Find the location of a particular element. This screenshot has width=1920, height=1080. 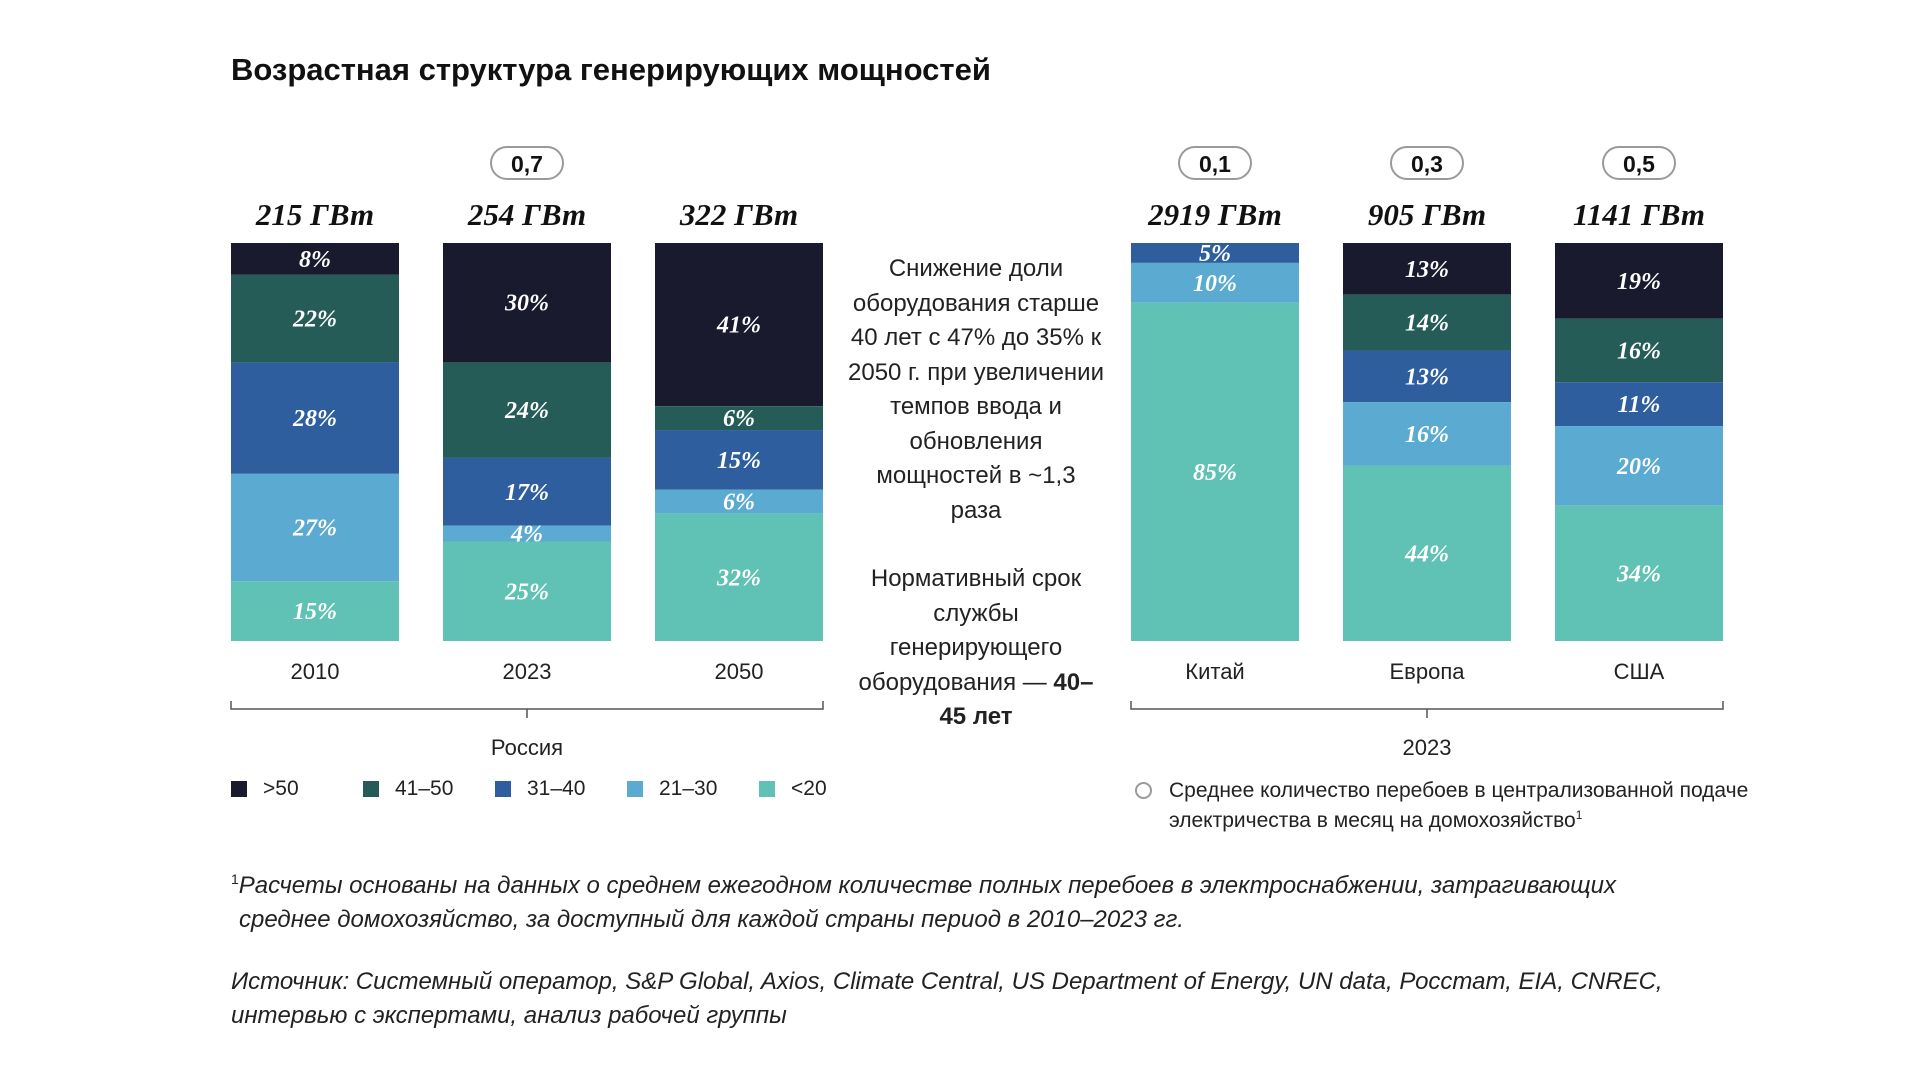

data-label: 22% is located at coordinates (314, 320).